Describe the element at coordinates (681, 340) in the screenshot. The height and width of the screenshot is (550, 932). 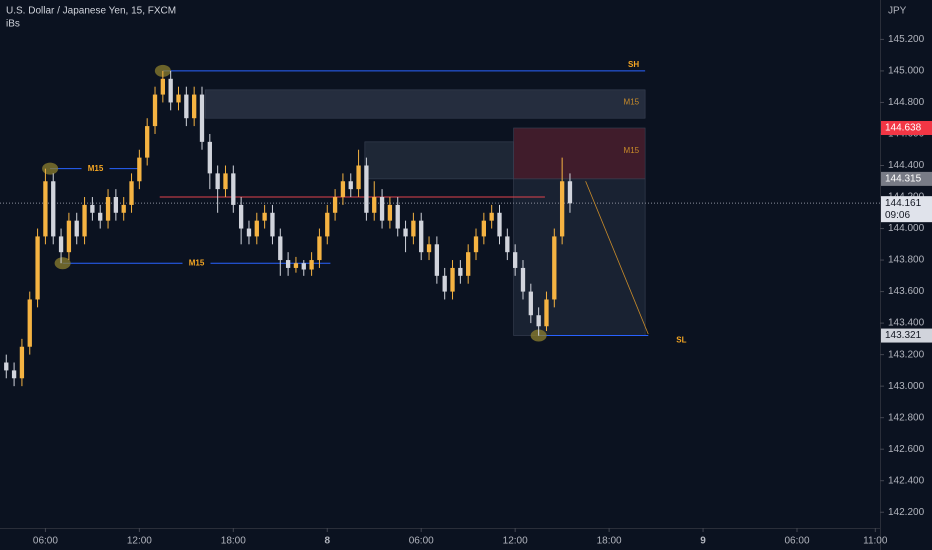
I see `level-label: SL` at that location.